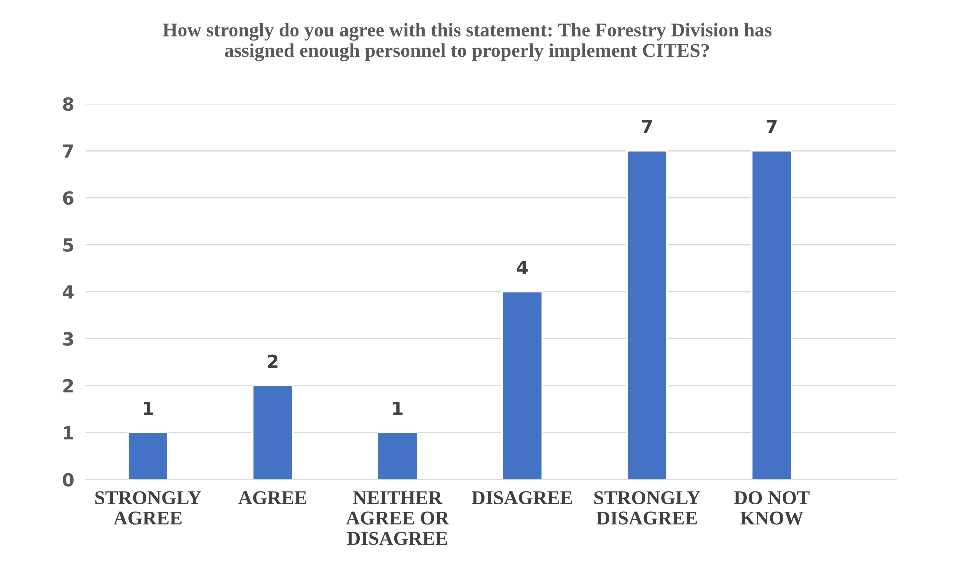 The width and height of the screenshot is (954, 578). Describe the element at coordinates (647, 508) in the screenshot. I see `x-tick-label: STRONGLY DISAGREE` at that location.